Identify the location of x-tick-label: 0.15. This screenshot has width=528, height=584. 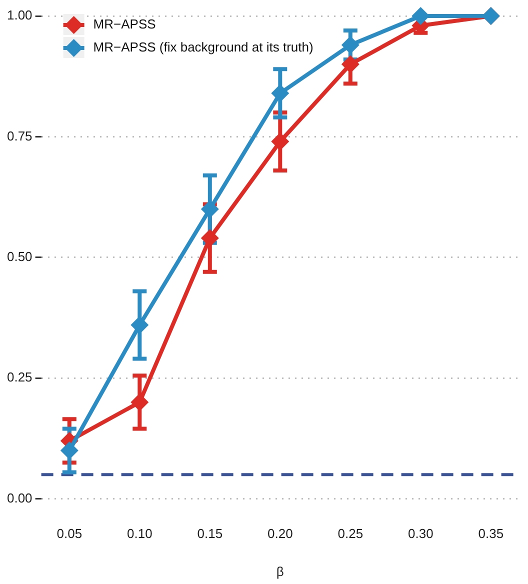
(210, 534).